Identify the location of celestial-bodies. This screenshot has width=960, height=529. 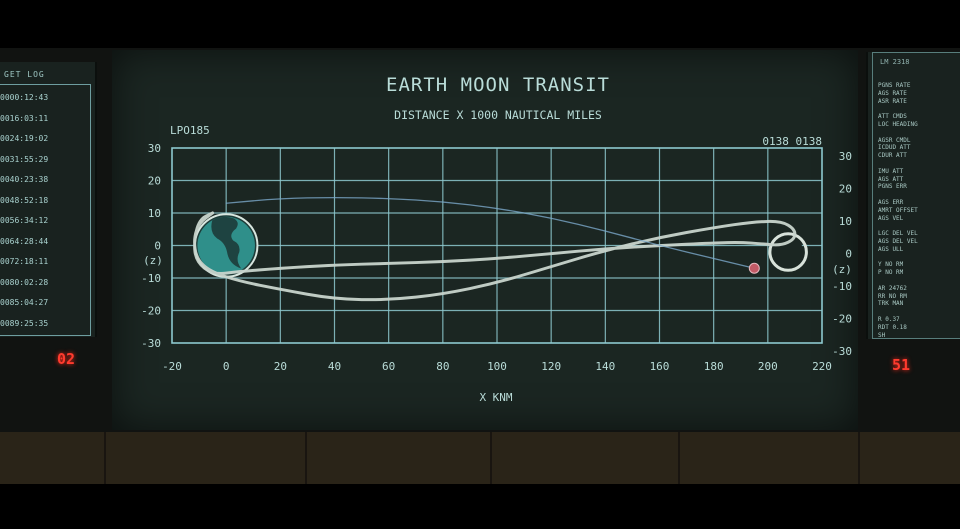
(500, 245).